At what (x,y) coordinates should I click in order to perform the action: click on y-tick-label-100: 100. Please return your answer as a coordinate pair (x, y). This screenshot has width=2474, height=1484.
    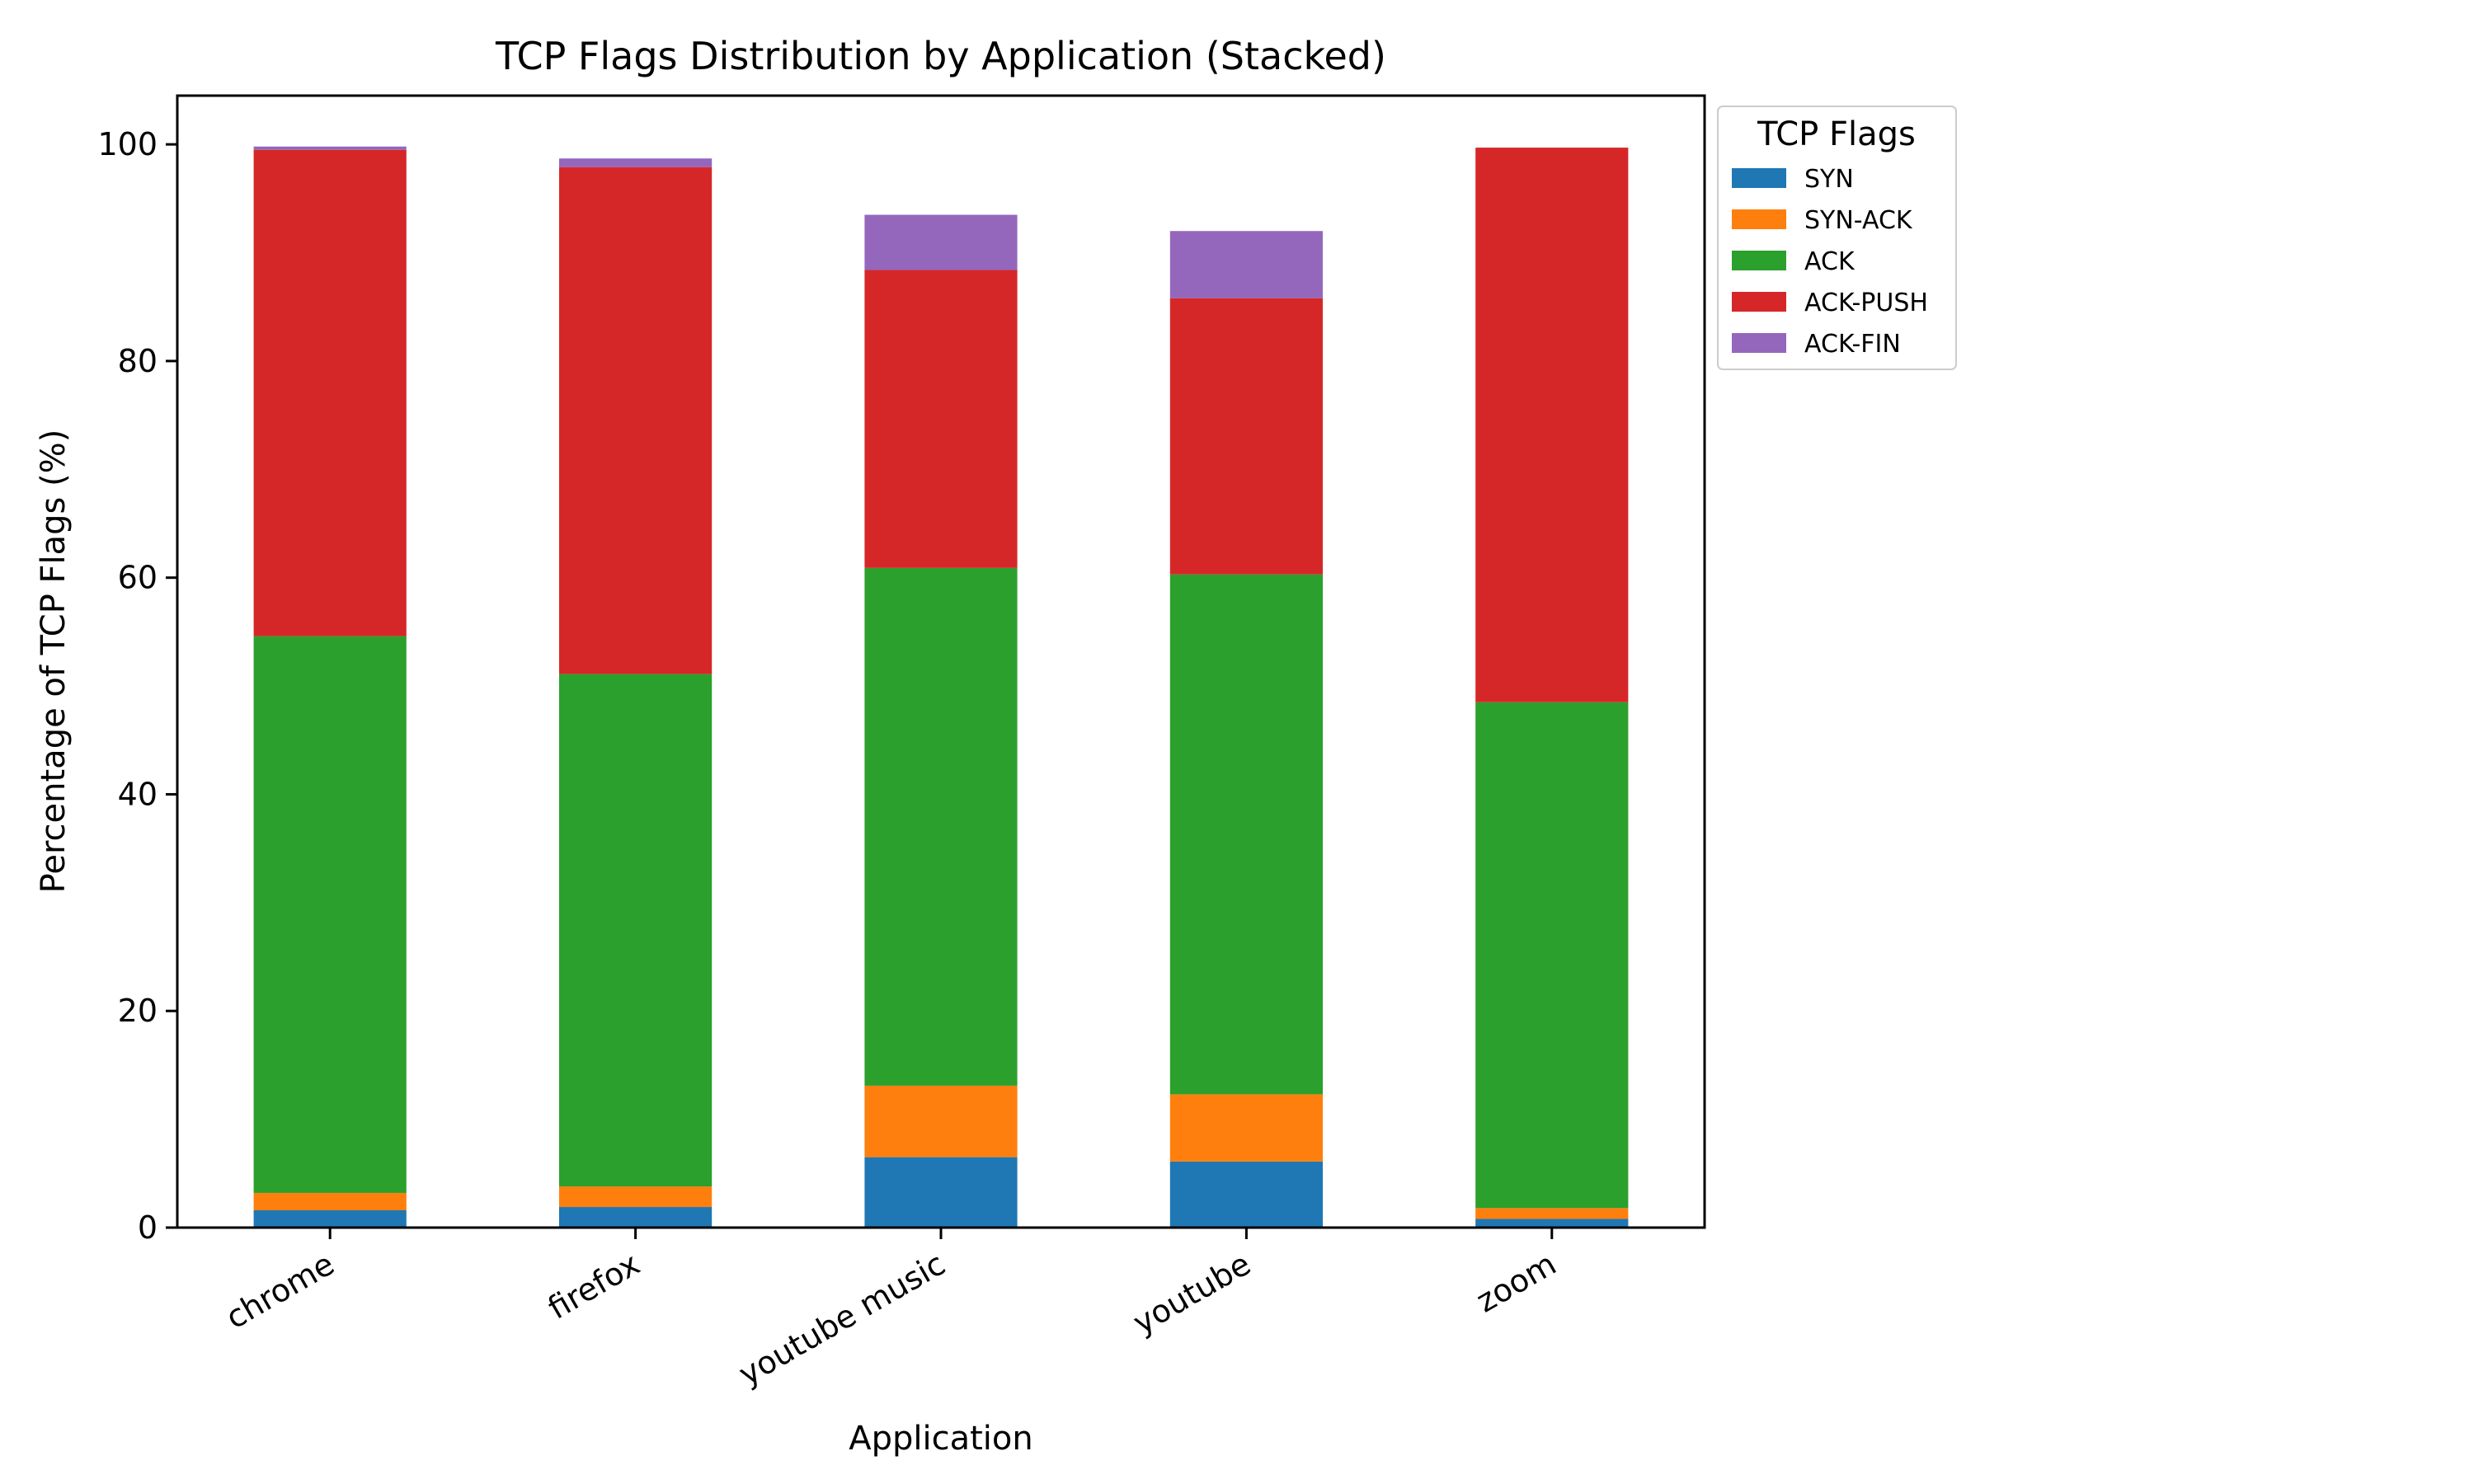
    Looking at the image, I should click on (127, 144).